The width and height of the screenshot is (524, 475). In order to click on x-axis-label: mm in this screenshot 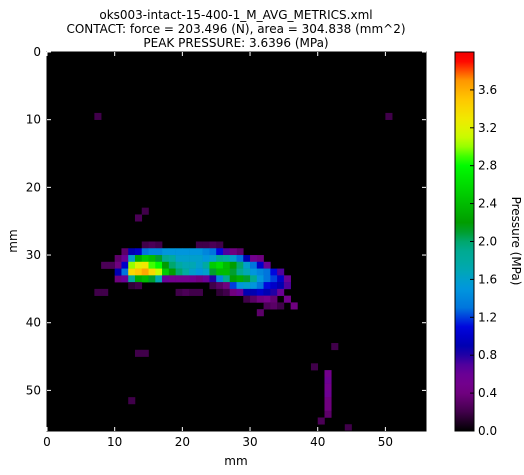, I will do `click(235, 461)`.